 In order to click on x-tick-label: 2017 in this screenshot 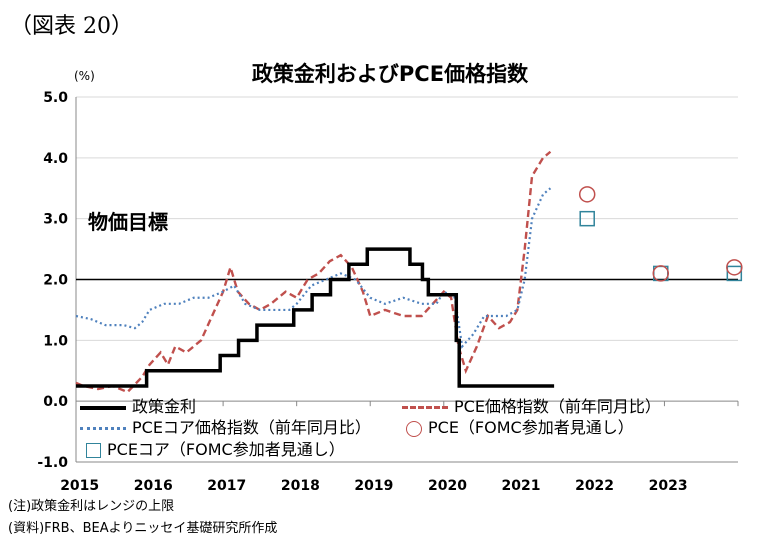, I will do `click(226, 484)`.